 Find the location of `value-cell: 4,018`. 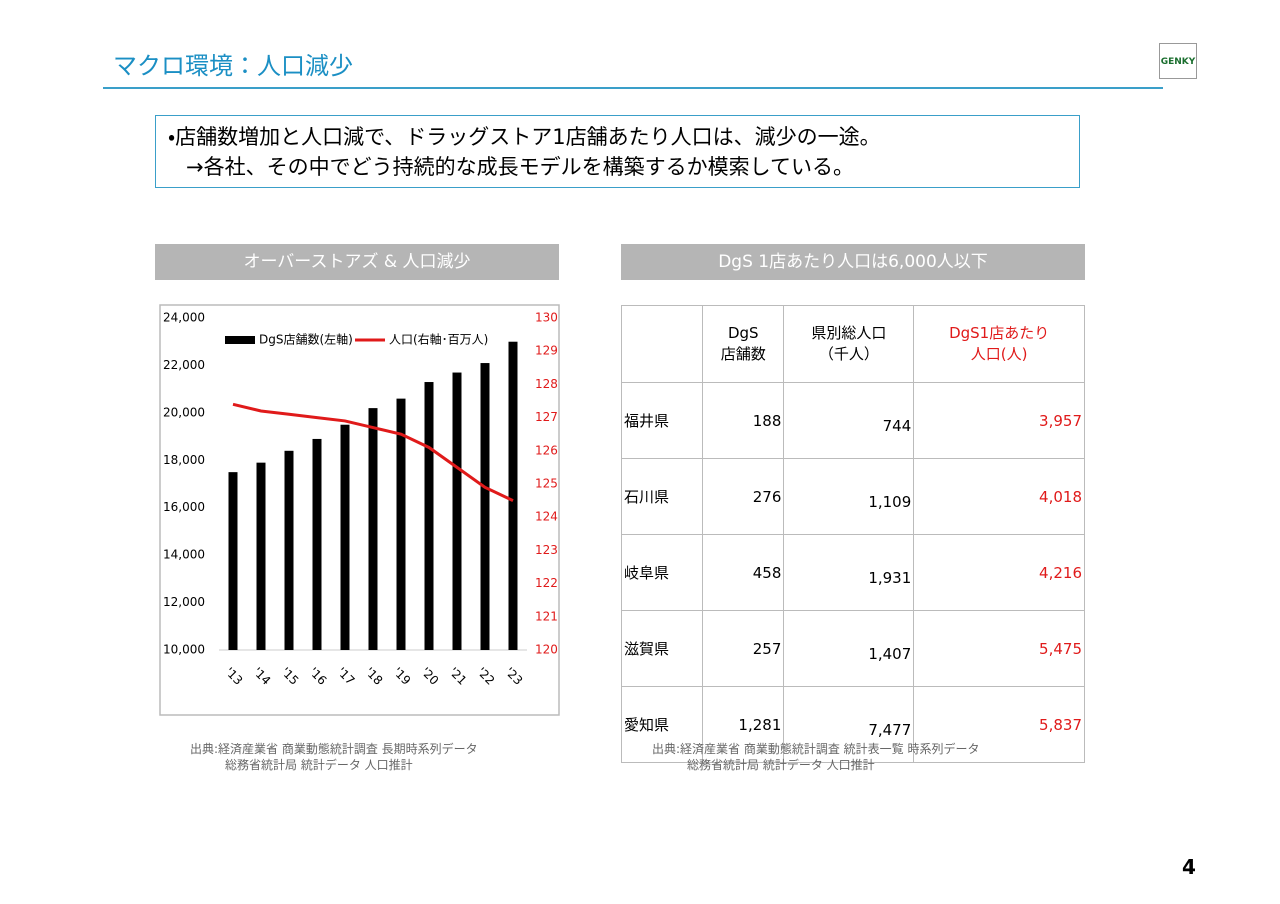

value-cell: 4,018 is located at coordinates (999, 496).